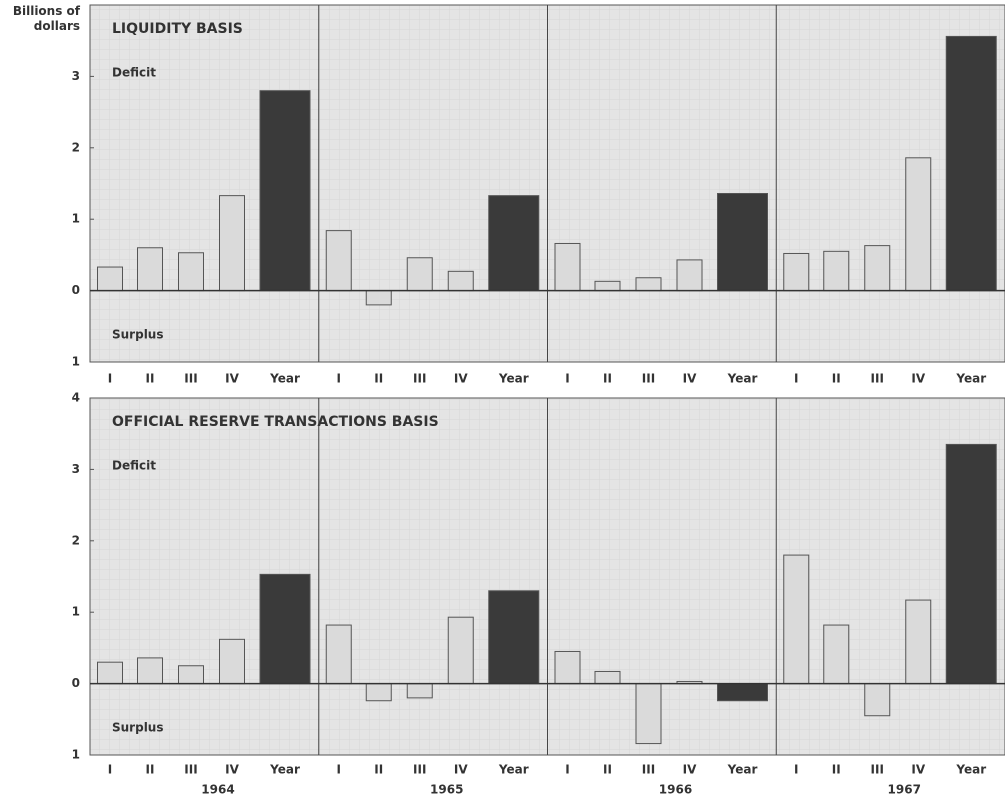  Describe the element at coordinates (904, 790) in the screenshot. I see `group-label: 1967` at that location.